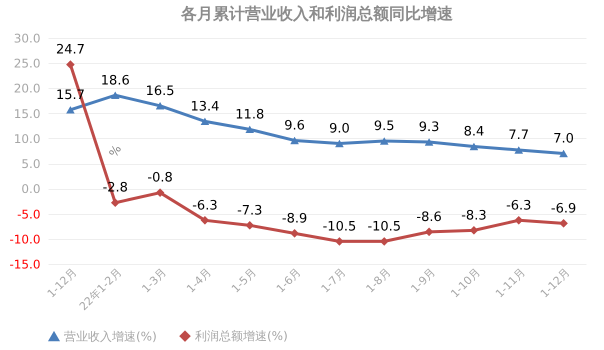 The width and height of the screenshot is (604, 350). What do you see at coordinates (205, 106) in the screenshot?
I see `data-label: 13.4` at bounding box center [205, 106].